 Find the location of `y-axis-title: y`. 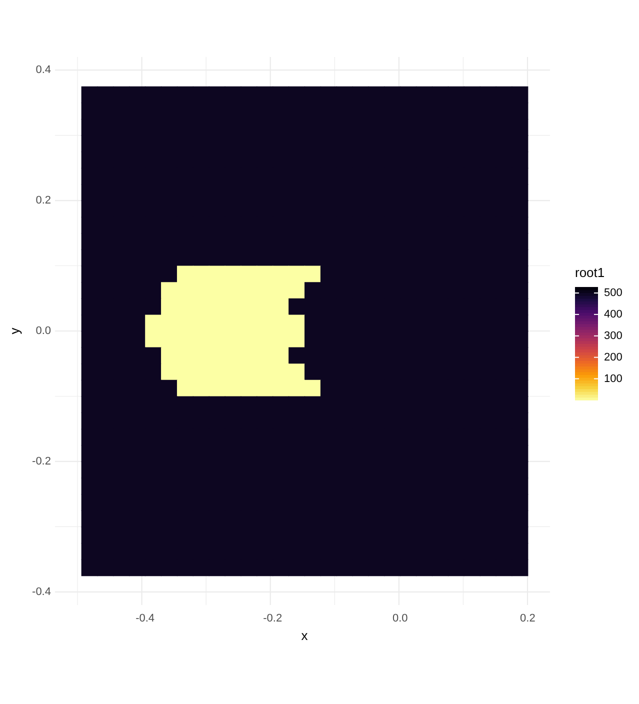

y-axis-title: y is located at coordinates (14, 330).